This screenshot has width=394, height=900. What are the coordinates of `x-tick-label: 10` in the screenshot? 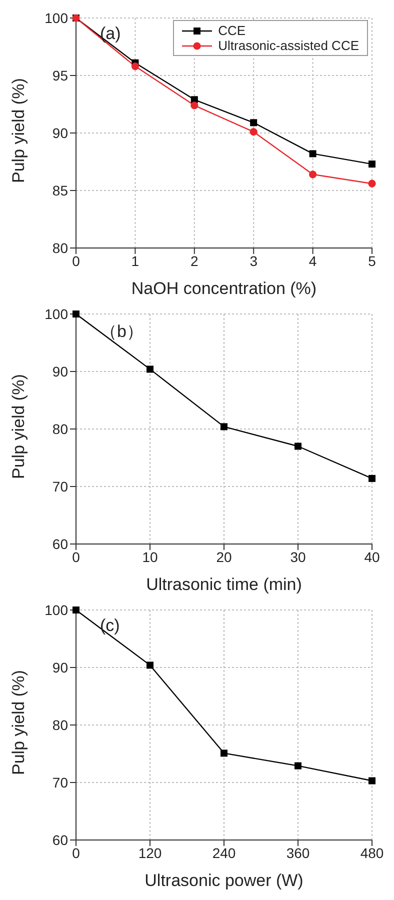 It's located at (150, 556).